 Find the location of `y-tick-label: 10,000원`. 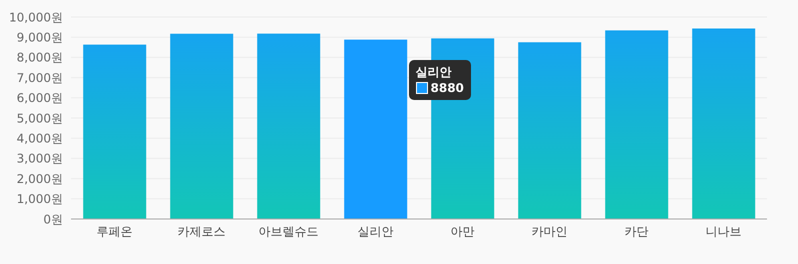

y-tick-label: 10,000원 is located at coordinates (36, 17).